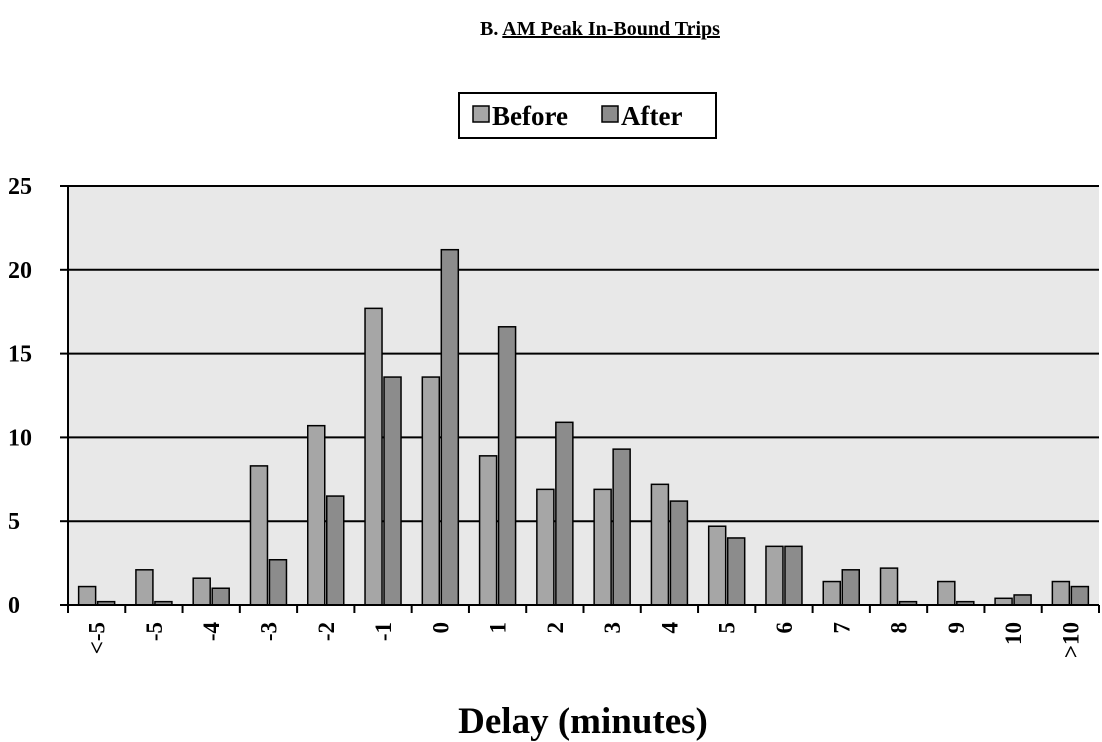 This screenshot has width=1102, height=742. I want to click on title-label: AM Peak In-Bound Trips, so click(611, 29).